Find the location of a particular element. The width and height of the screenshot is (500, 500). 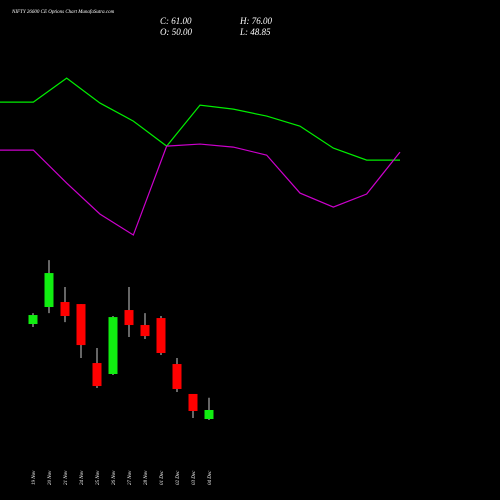

ohlc-info: H: 76.00 is located at coordinates (255, 21).